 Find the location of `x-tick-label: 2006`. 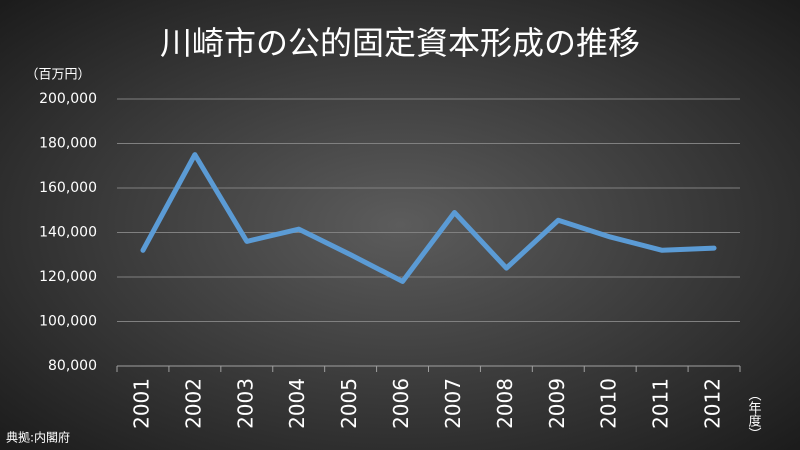

x-tick-label: 2006 is located at coordinates (401, 403).